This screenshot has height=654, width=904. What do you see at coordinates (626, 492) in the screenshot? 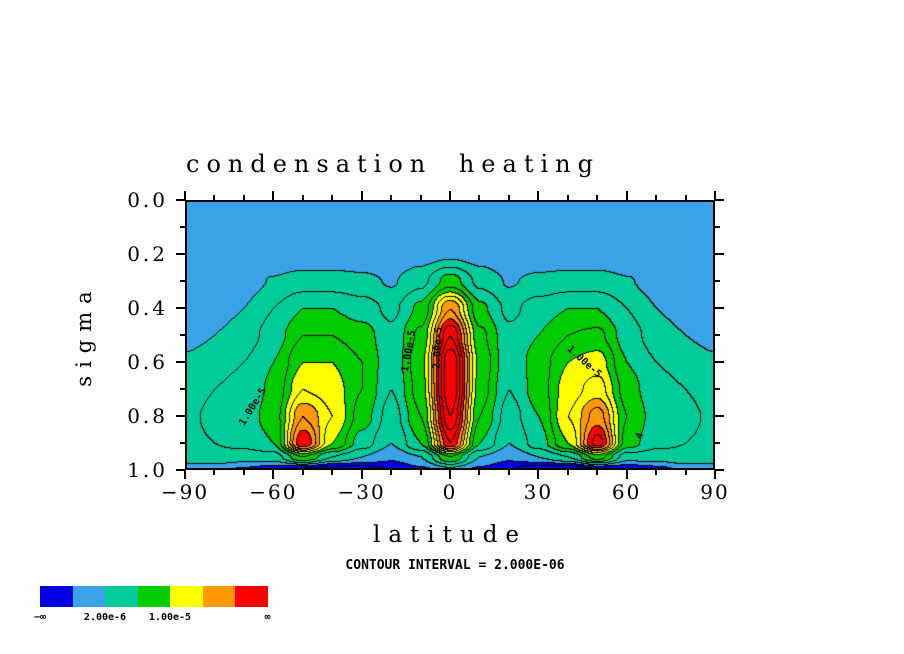
I see `x-tick-label: 60` at bounding box center [626, 492].